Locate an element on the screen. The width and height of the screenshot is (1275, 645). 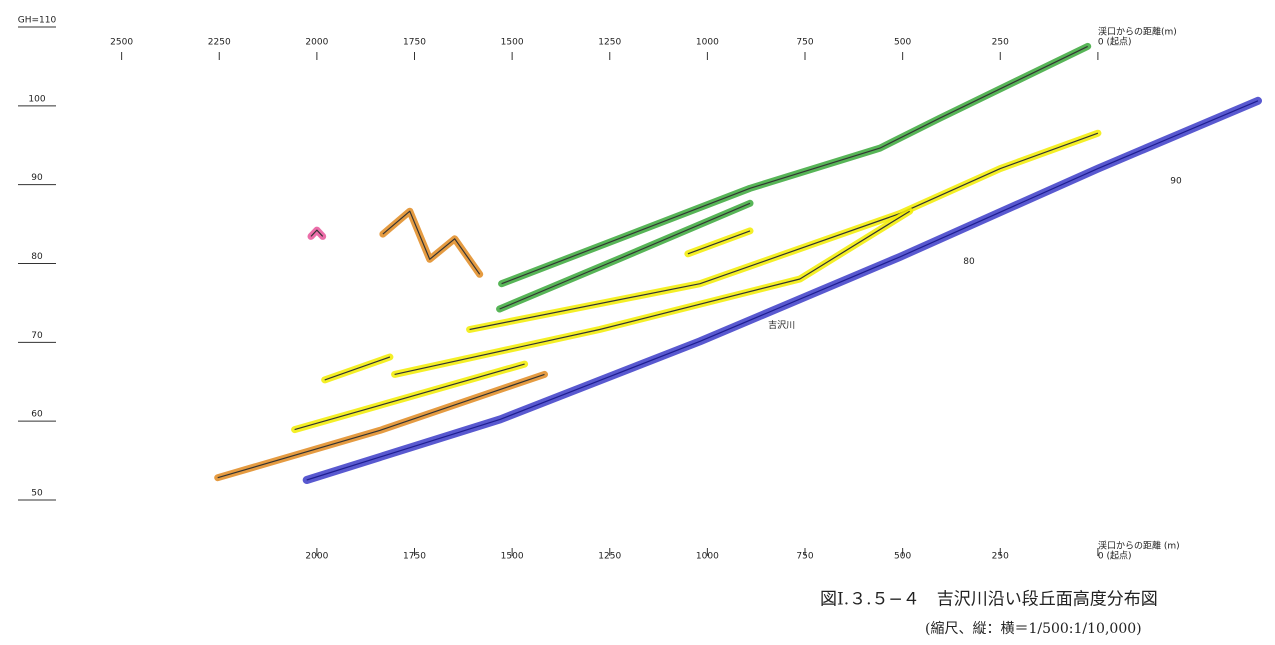
y-tick-label: 50 is located at coordinates (37, 494).